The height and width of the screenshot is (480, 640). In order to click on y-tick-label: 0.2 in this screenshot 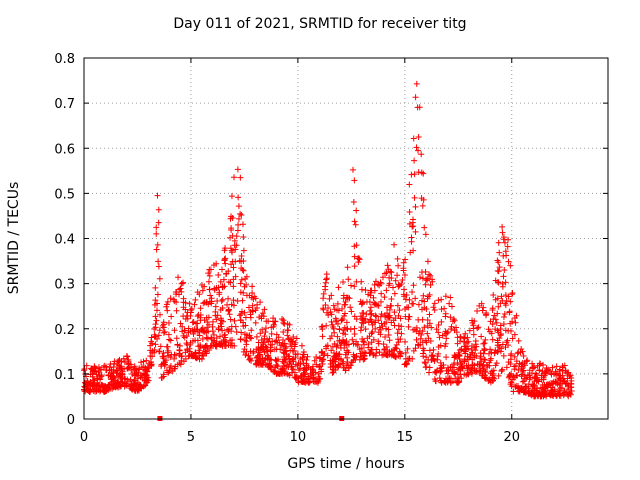, I will do `click(64, 330)`.